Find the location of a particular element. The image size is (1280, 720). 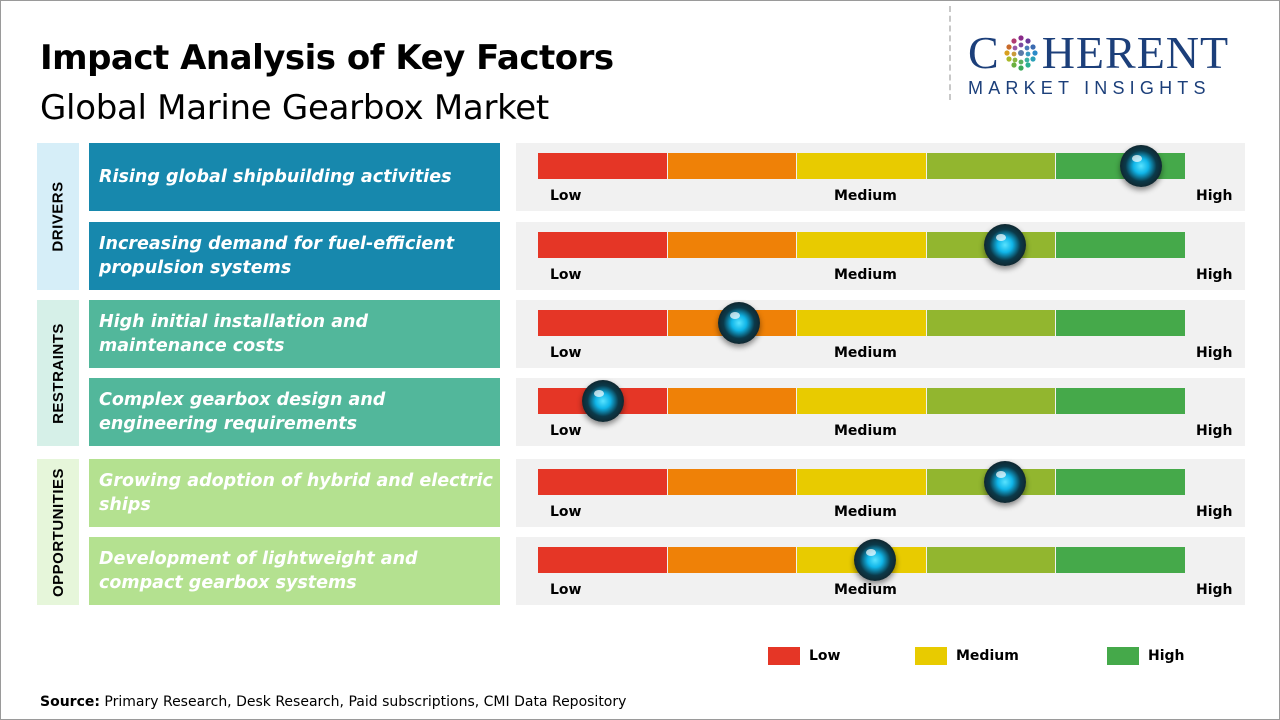

legend-swatch-high is located at coordinates (1123, 656).